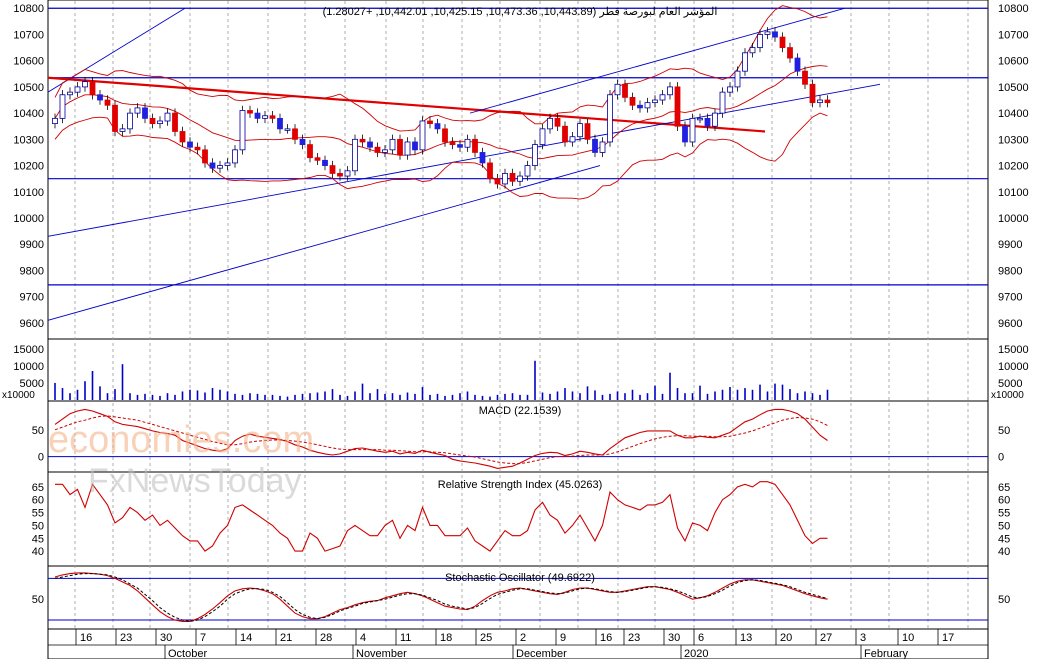  What do you see at coordinates (518, 643) in the screenshot?
I see `time-axis-frame` at bounding box center [518, 643].